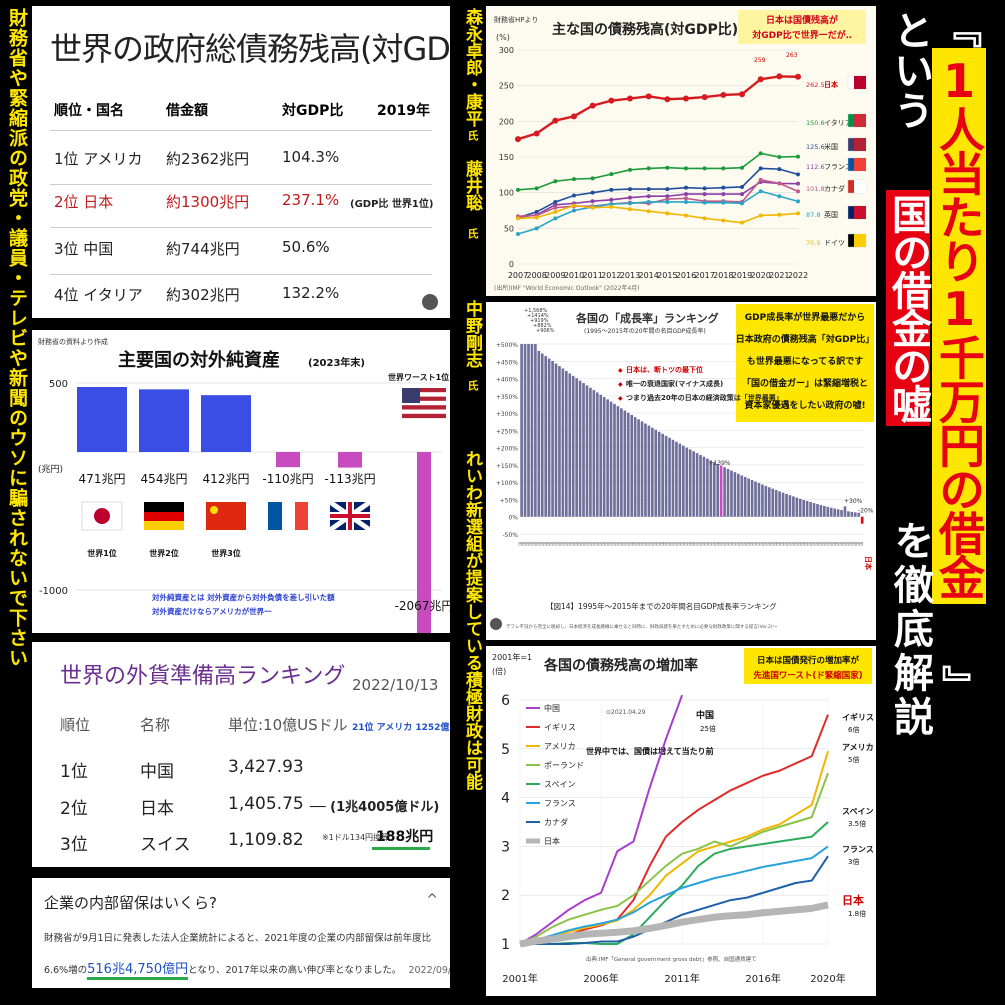 The height and width of the screenshot is (1005, 1005). What do you see at coordinates (559, 784) in the screenshot?
I see `di-legend-label: スペイン` at bounding box center [559, 784].